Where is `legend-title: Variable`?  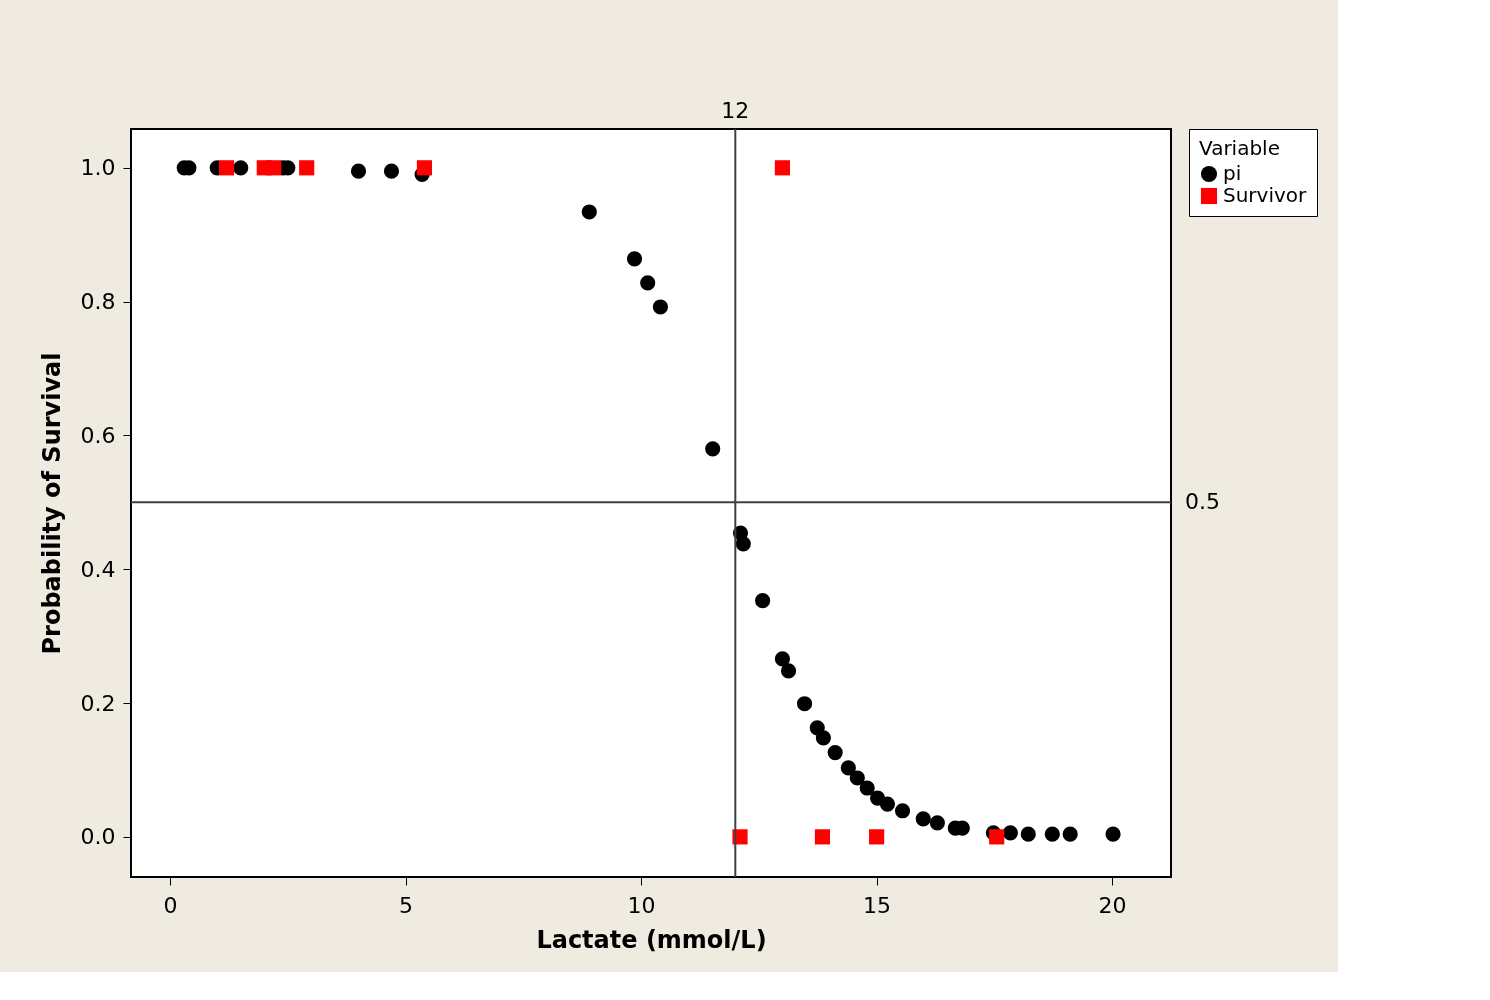
legend-title: Variable is located at coordinates (1239, 148).